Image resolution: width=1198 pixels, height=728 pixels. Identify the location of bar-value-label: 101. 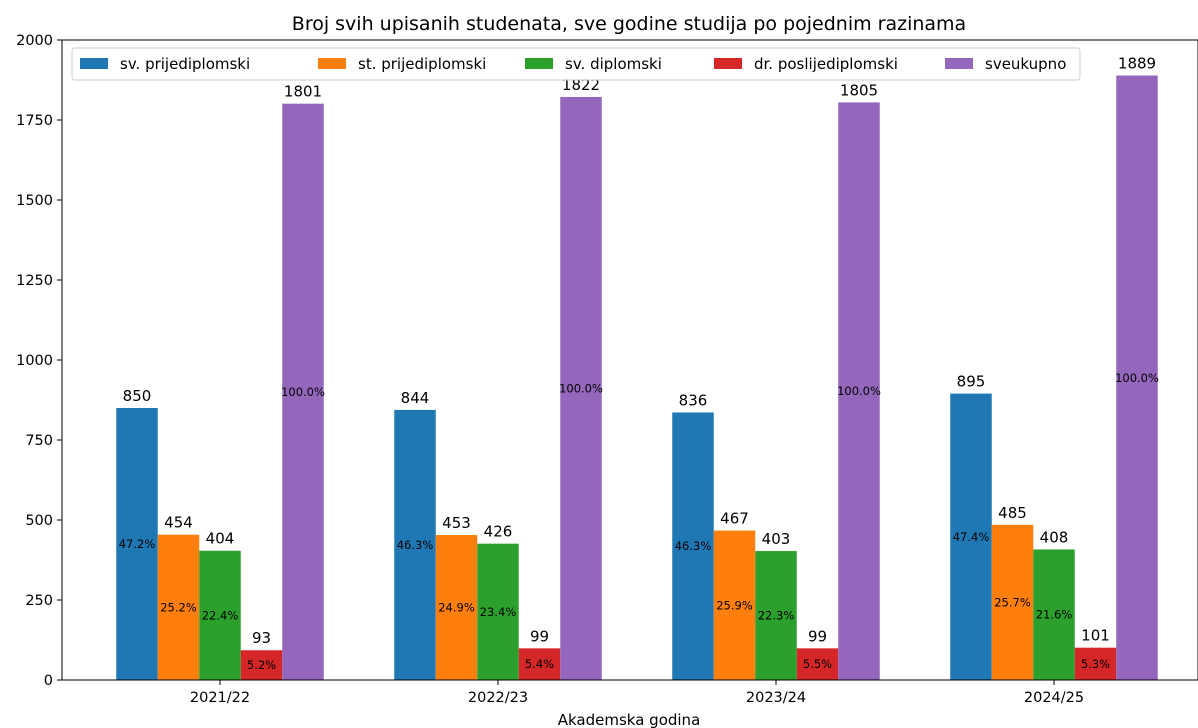
(1095, 636).